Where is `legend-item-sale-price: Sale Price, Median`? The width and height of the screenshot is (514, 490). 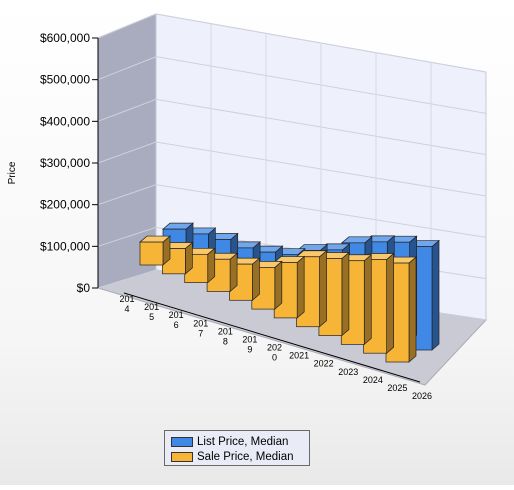 legend-item-sale-price: Sale Price, Median is located at coordinates (237, 456).